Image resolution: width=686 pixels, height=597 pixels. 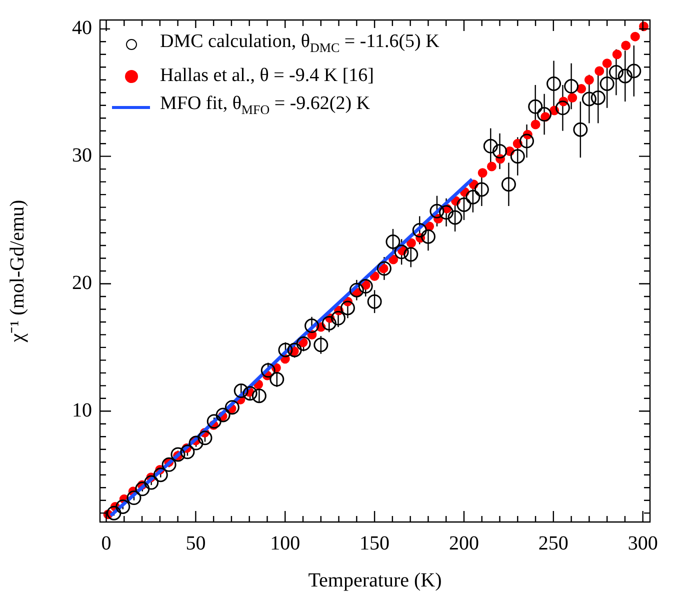 I want to click on x-axis-title: Temperature (K), so click(x=375, y=580).